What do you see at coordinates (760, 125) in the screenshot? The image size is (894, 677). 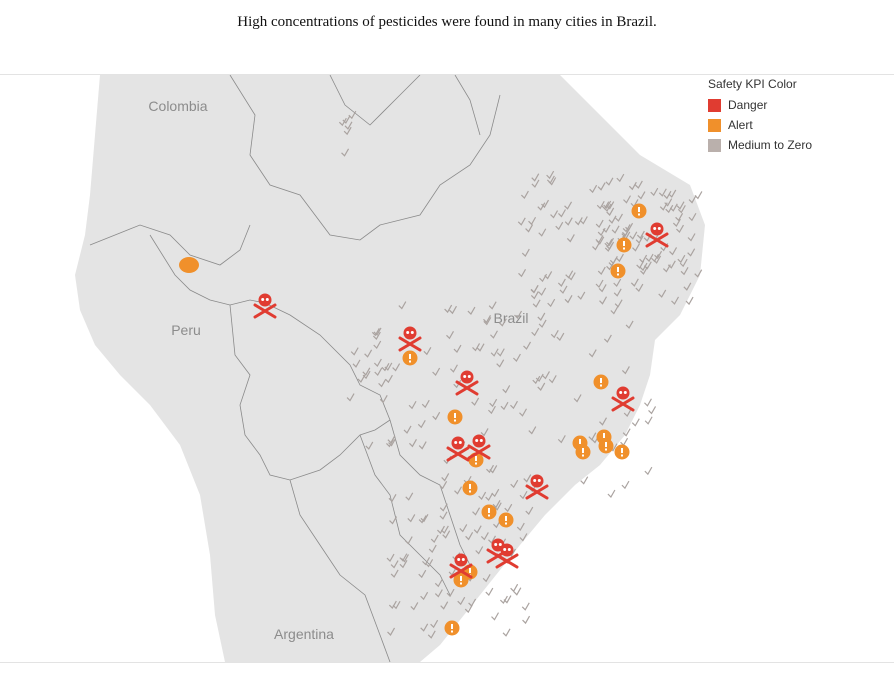 I see `legend-item-alert: Alert` at bounding box center [760, 125].